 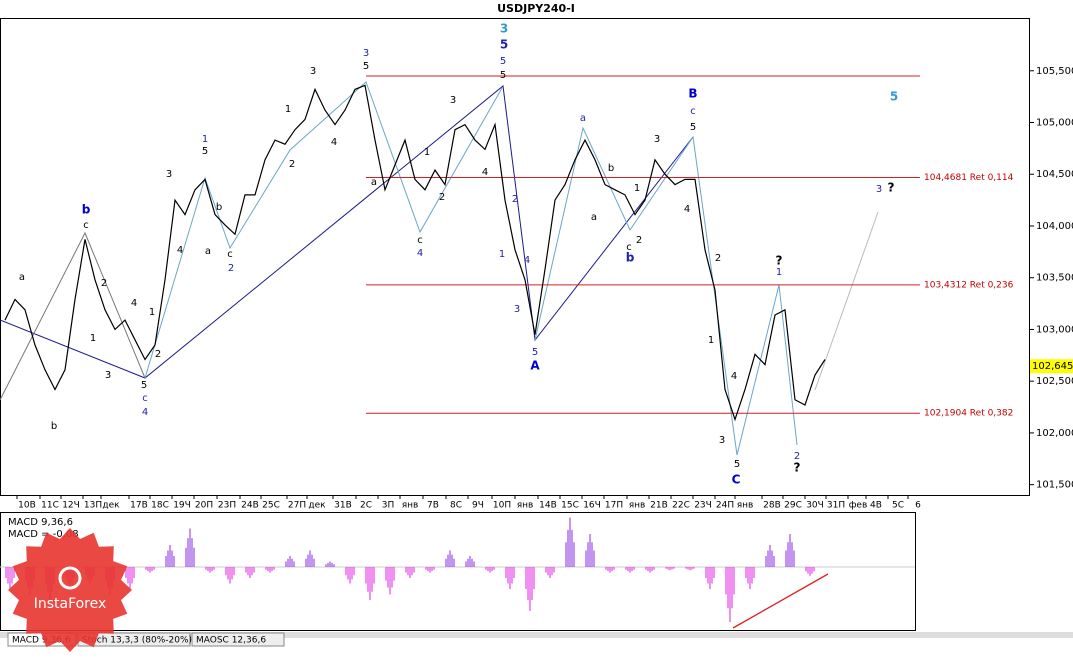 What do you see at coordinates (93, 506) in the screenshot?
I see `x-tick-label: 13П` at bounding box center [93, 506].